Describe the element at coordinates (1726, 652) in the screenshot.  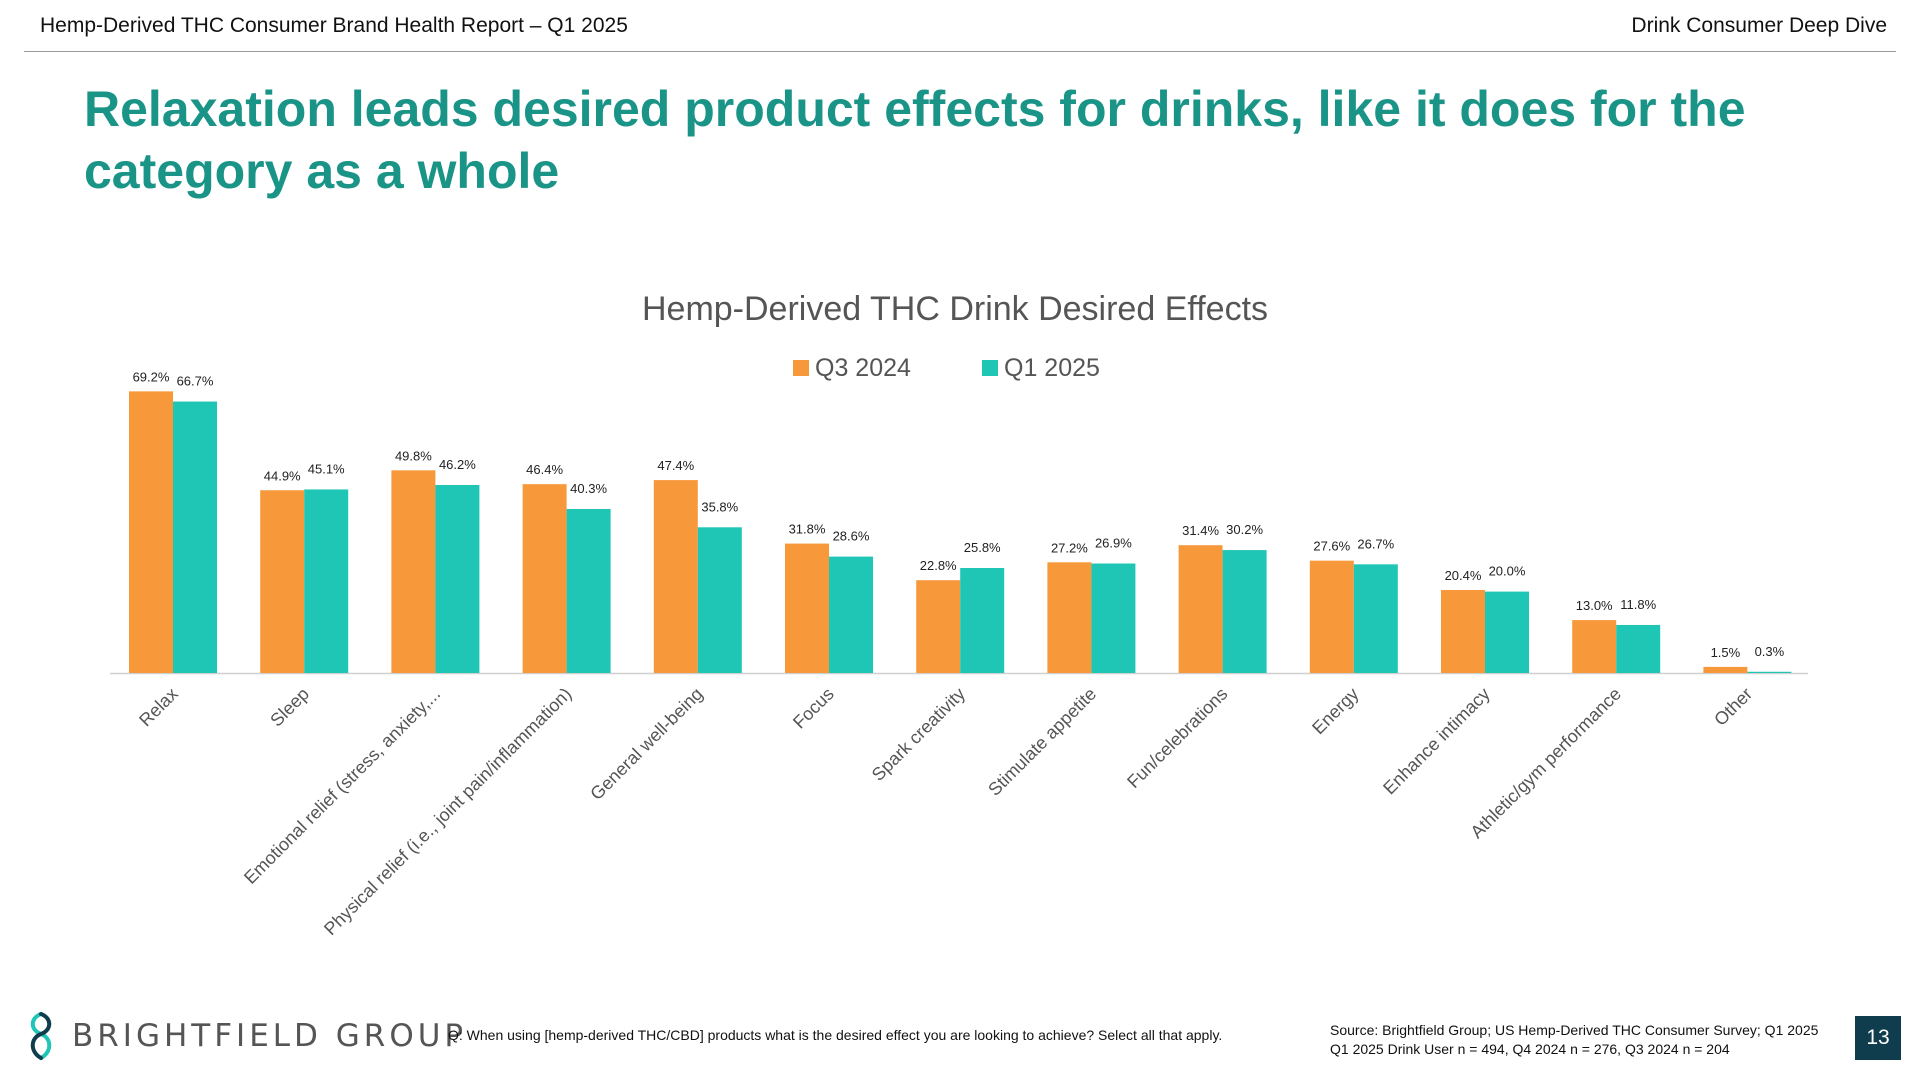
I see `data-label: 1.5%` at that location.